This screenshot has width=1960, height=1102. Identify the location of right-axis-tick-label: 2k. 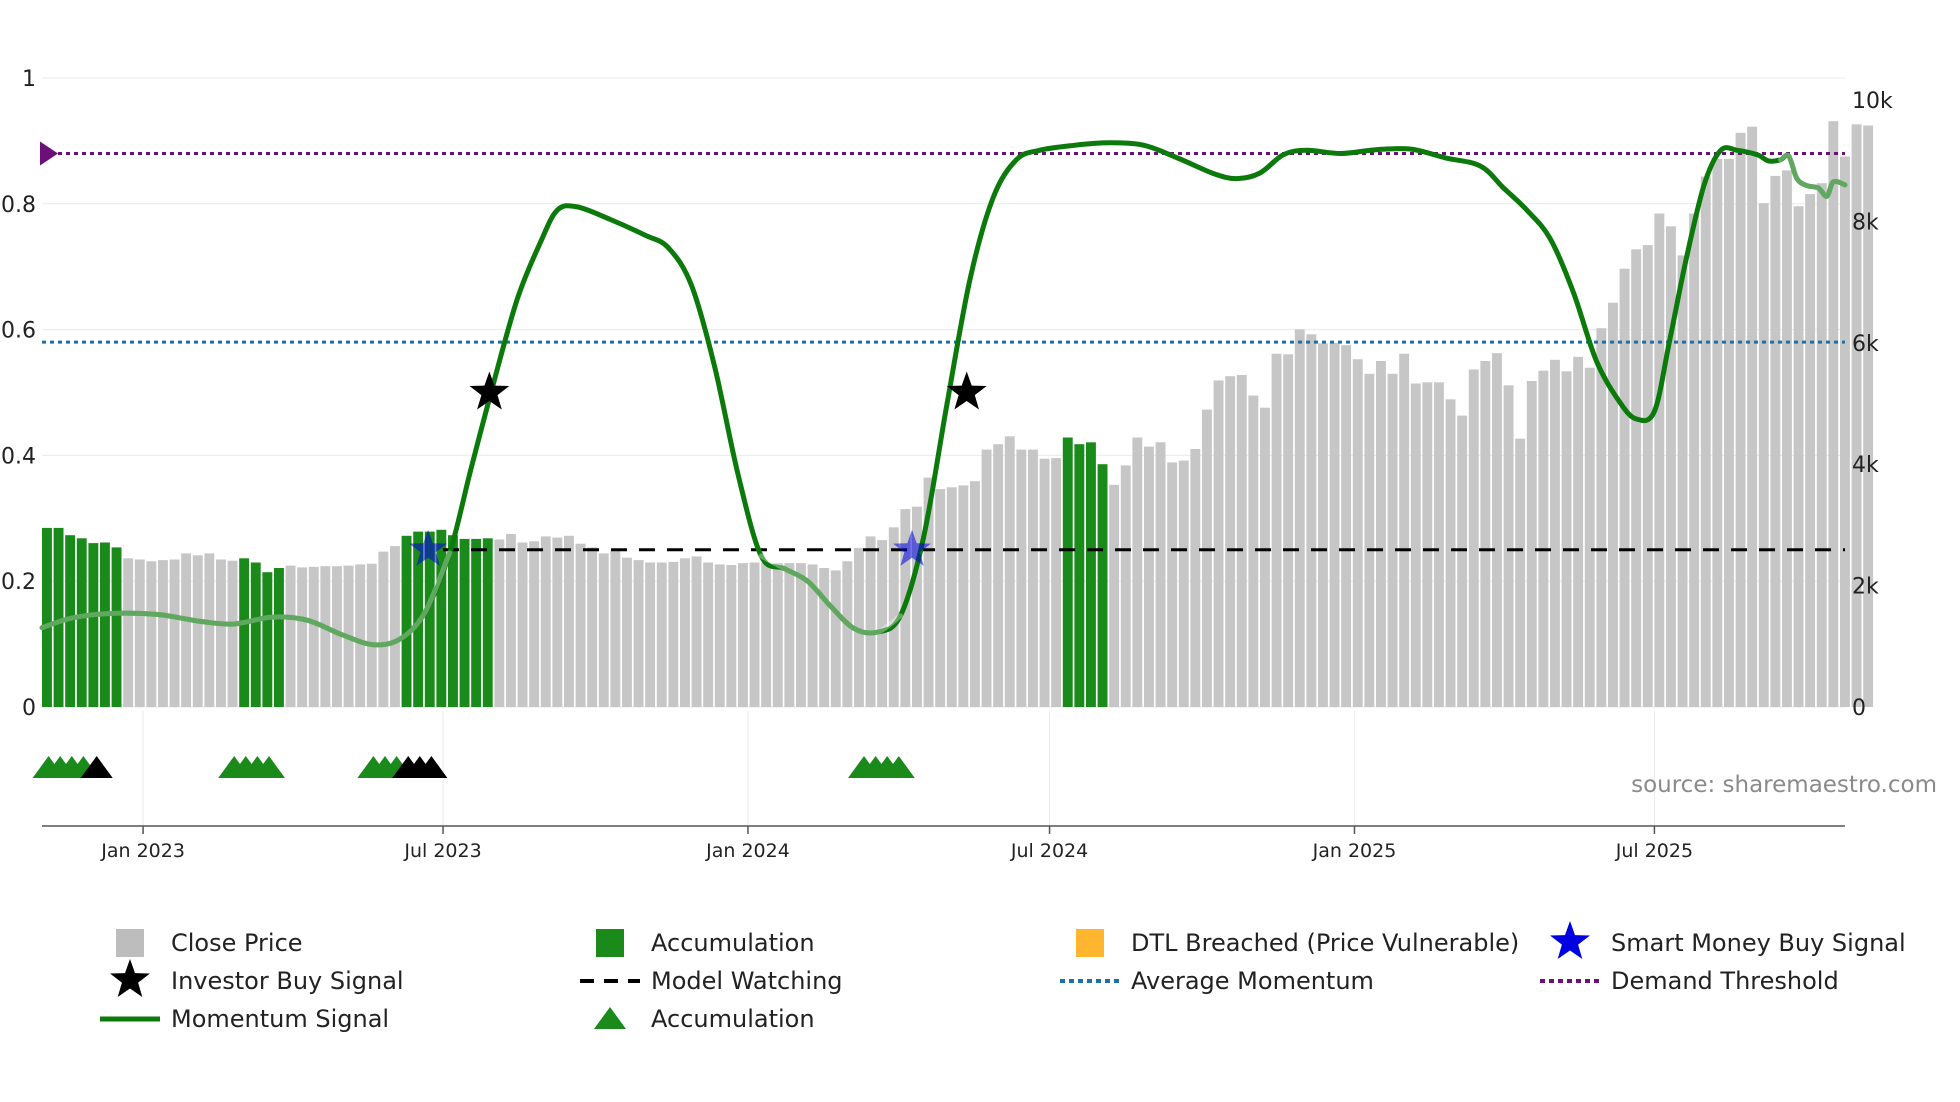
(1865, 587).